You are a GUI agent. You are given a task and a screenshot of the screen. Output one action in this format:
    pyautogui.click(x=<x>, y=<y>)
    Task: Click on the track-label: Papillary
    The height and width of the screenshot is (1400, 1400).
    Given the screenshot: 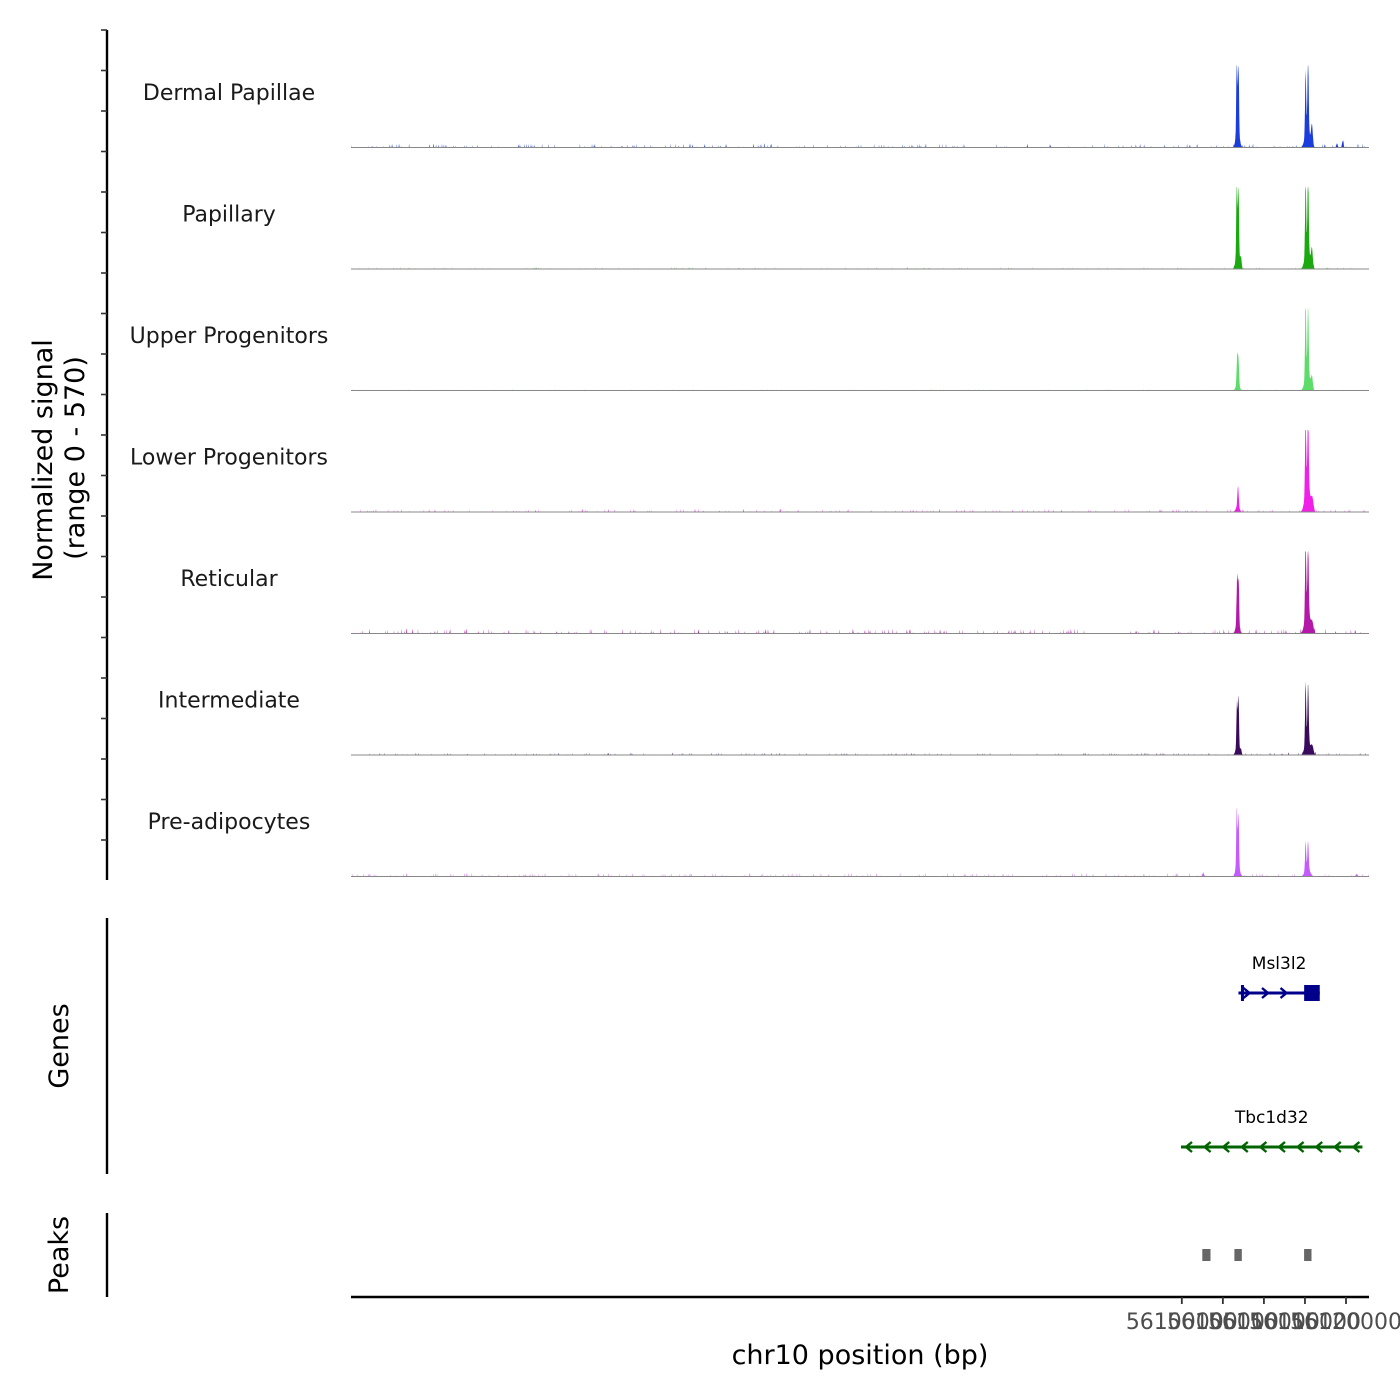 What is the action you would take?
    pyautogui.click(x=229, y=215)
    